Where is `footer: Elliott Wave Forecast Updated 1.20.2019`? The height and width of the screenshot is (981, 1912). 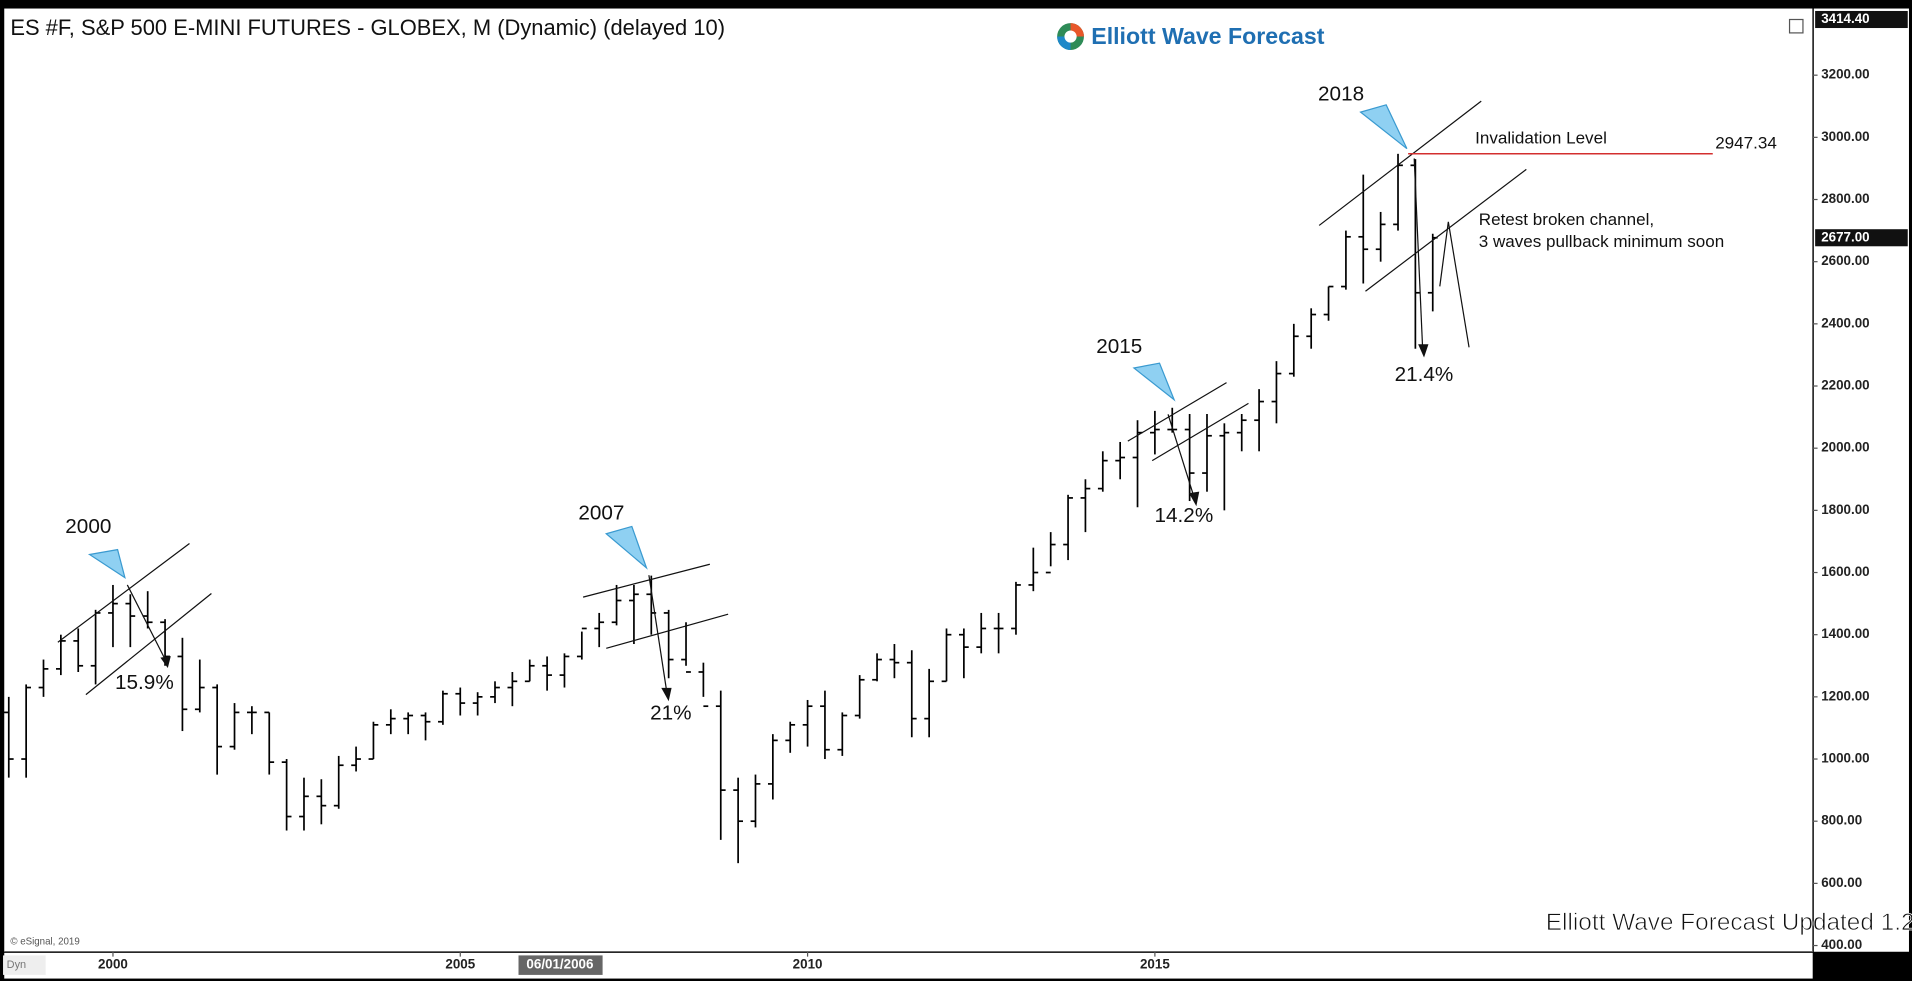 footer: Elliott Wave Forecast Updated 1.20.2019 is located at coordinates (1729, 922).